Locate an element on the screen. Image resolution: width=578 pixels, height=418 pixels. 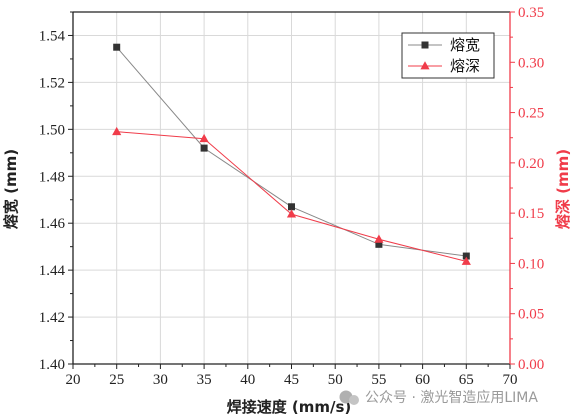
x-tick-label: 70 is located at coordinates (510, 380).